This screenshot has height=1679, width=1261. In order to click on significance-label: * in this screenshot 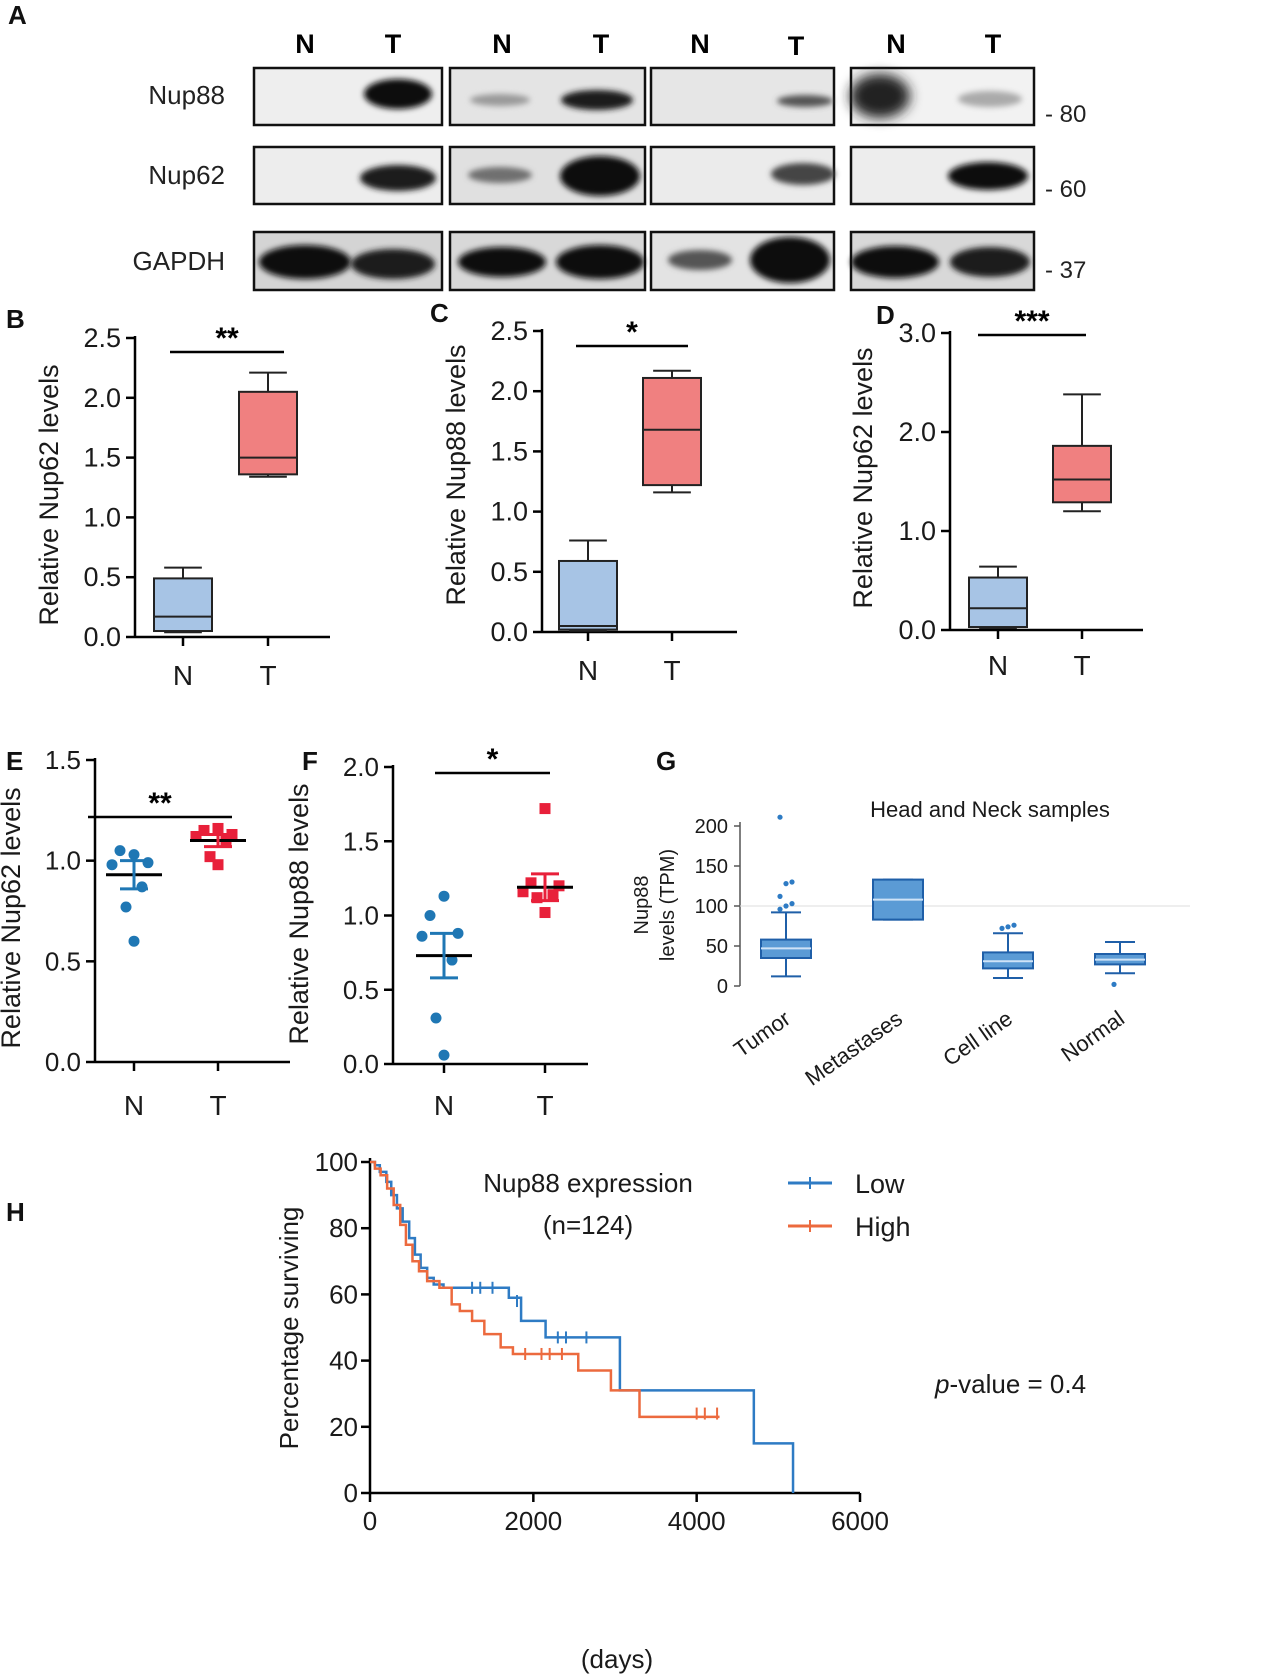, I will do `click(493, 759)`.